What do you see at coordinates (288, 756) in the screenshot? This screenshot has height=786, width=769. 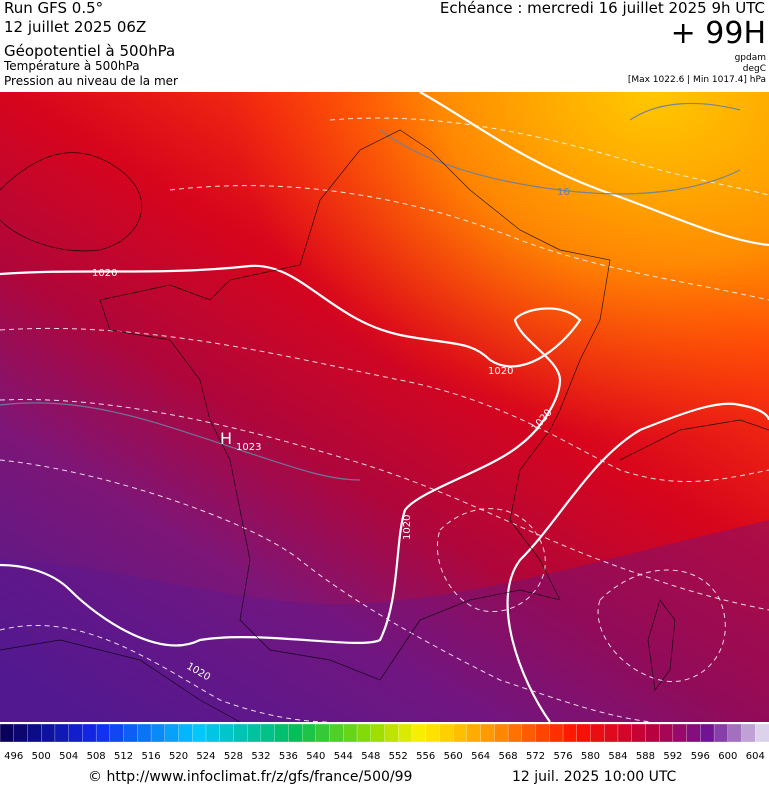 I see `colorbar-label: 536` at bounding box center [288, 756].